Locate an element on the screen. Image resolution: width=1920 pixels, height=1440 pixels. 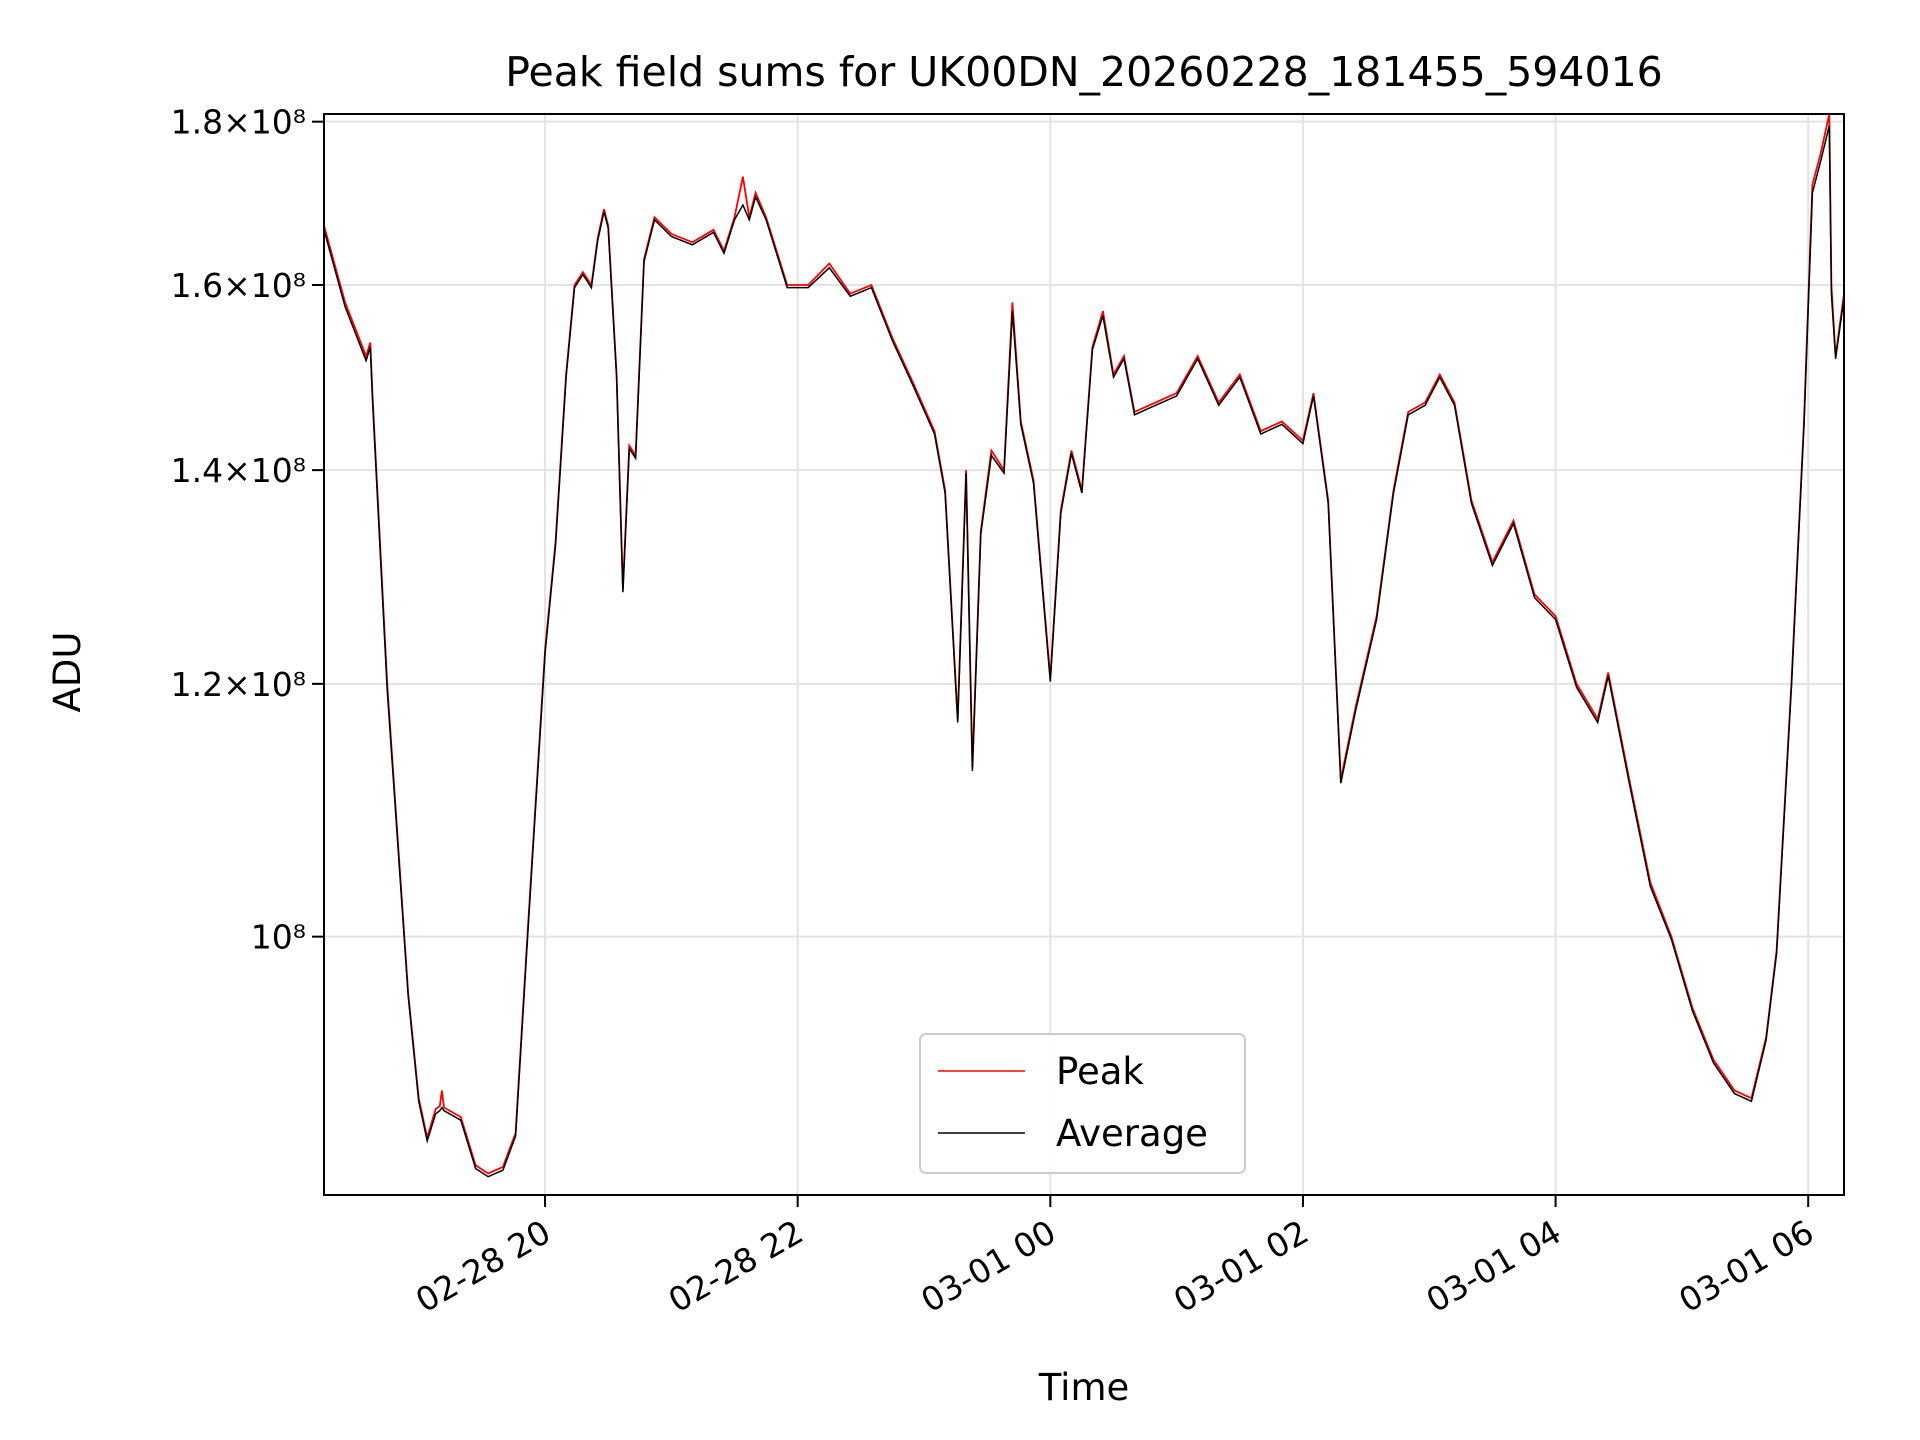
y-tick-label: 1.4×10⁸ is located at coordinates (238, 470).